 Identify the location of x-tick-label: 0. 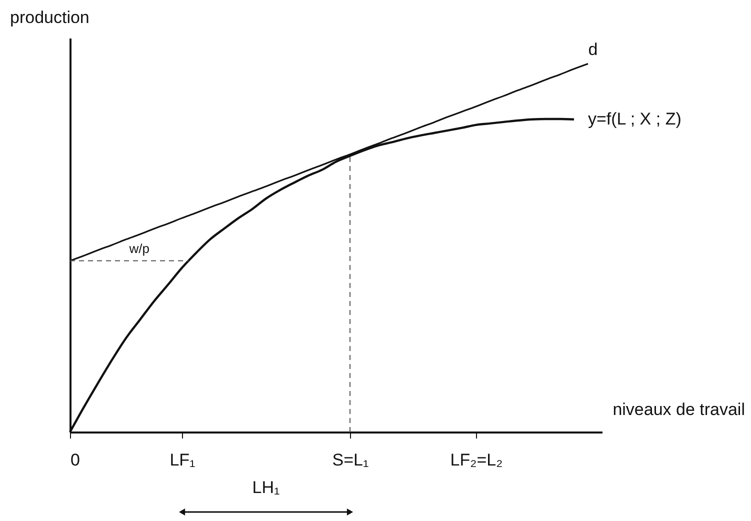
(75, 460).